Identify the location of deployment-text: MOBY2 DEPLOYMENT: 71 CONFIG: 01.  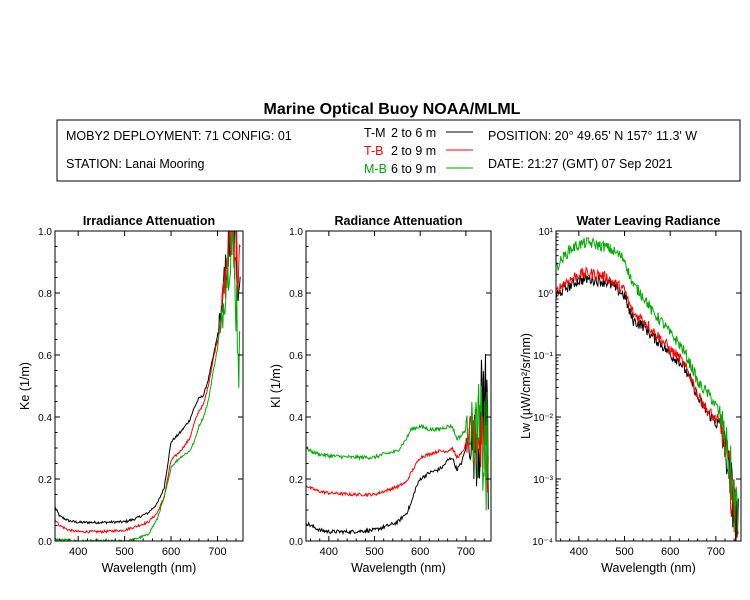
(179, 136).